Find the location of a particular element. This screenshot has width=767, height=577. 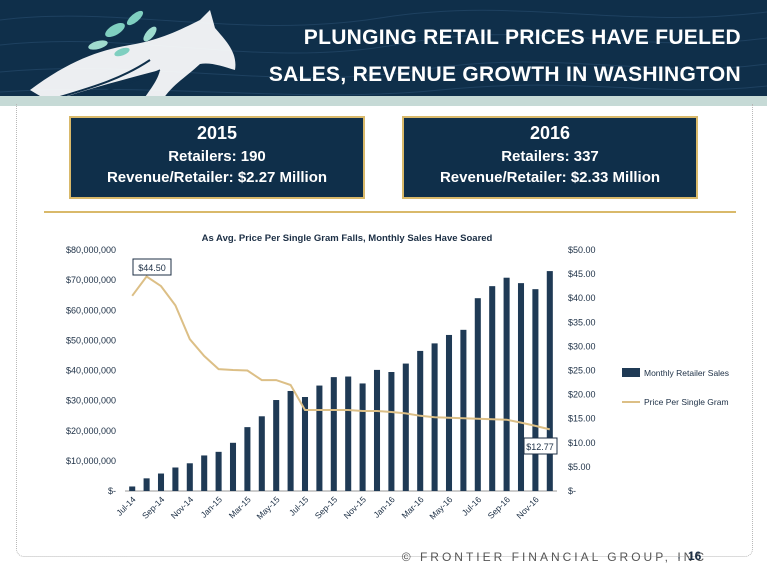

x-tick-label: Sep-16 is located at coordinates (499, 507).